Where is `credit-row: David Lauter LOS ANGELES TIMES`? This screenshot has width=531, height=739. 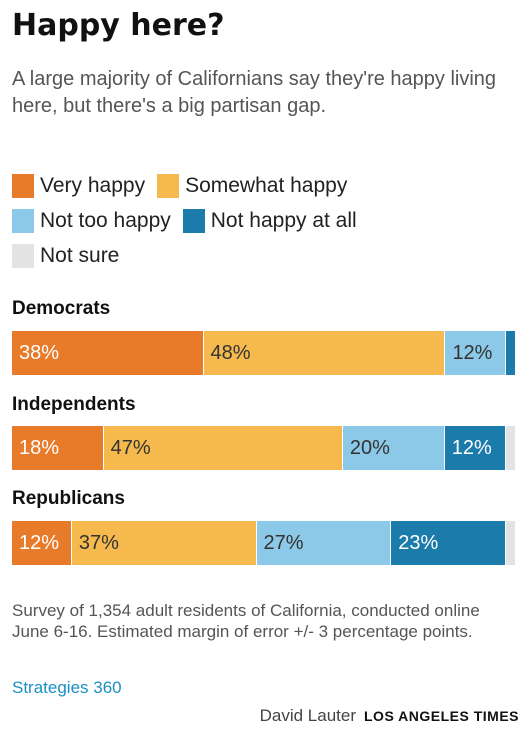
credit-row: David Lauter LOS ANGELES TIMES is located at coordinates (389, 716).